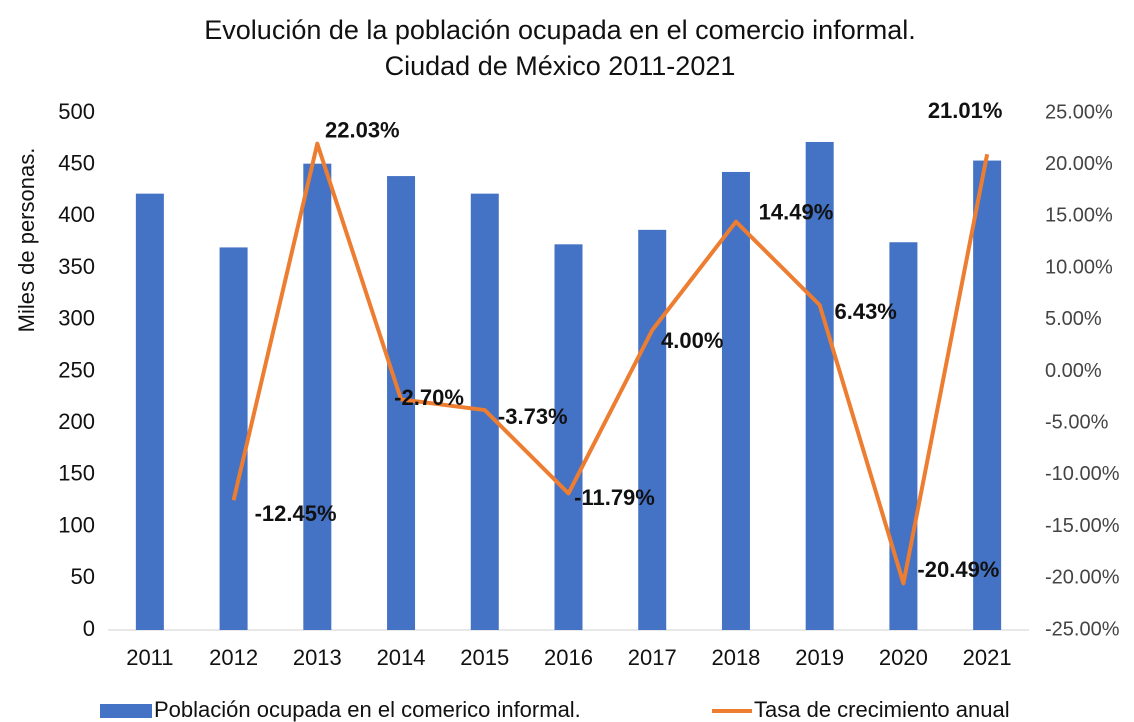 The width and height of the screenshot is (1134, 722). Describe the element at coordinates (533, 416) in the screenshot. I see `data-label: -3.73%` at that location.